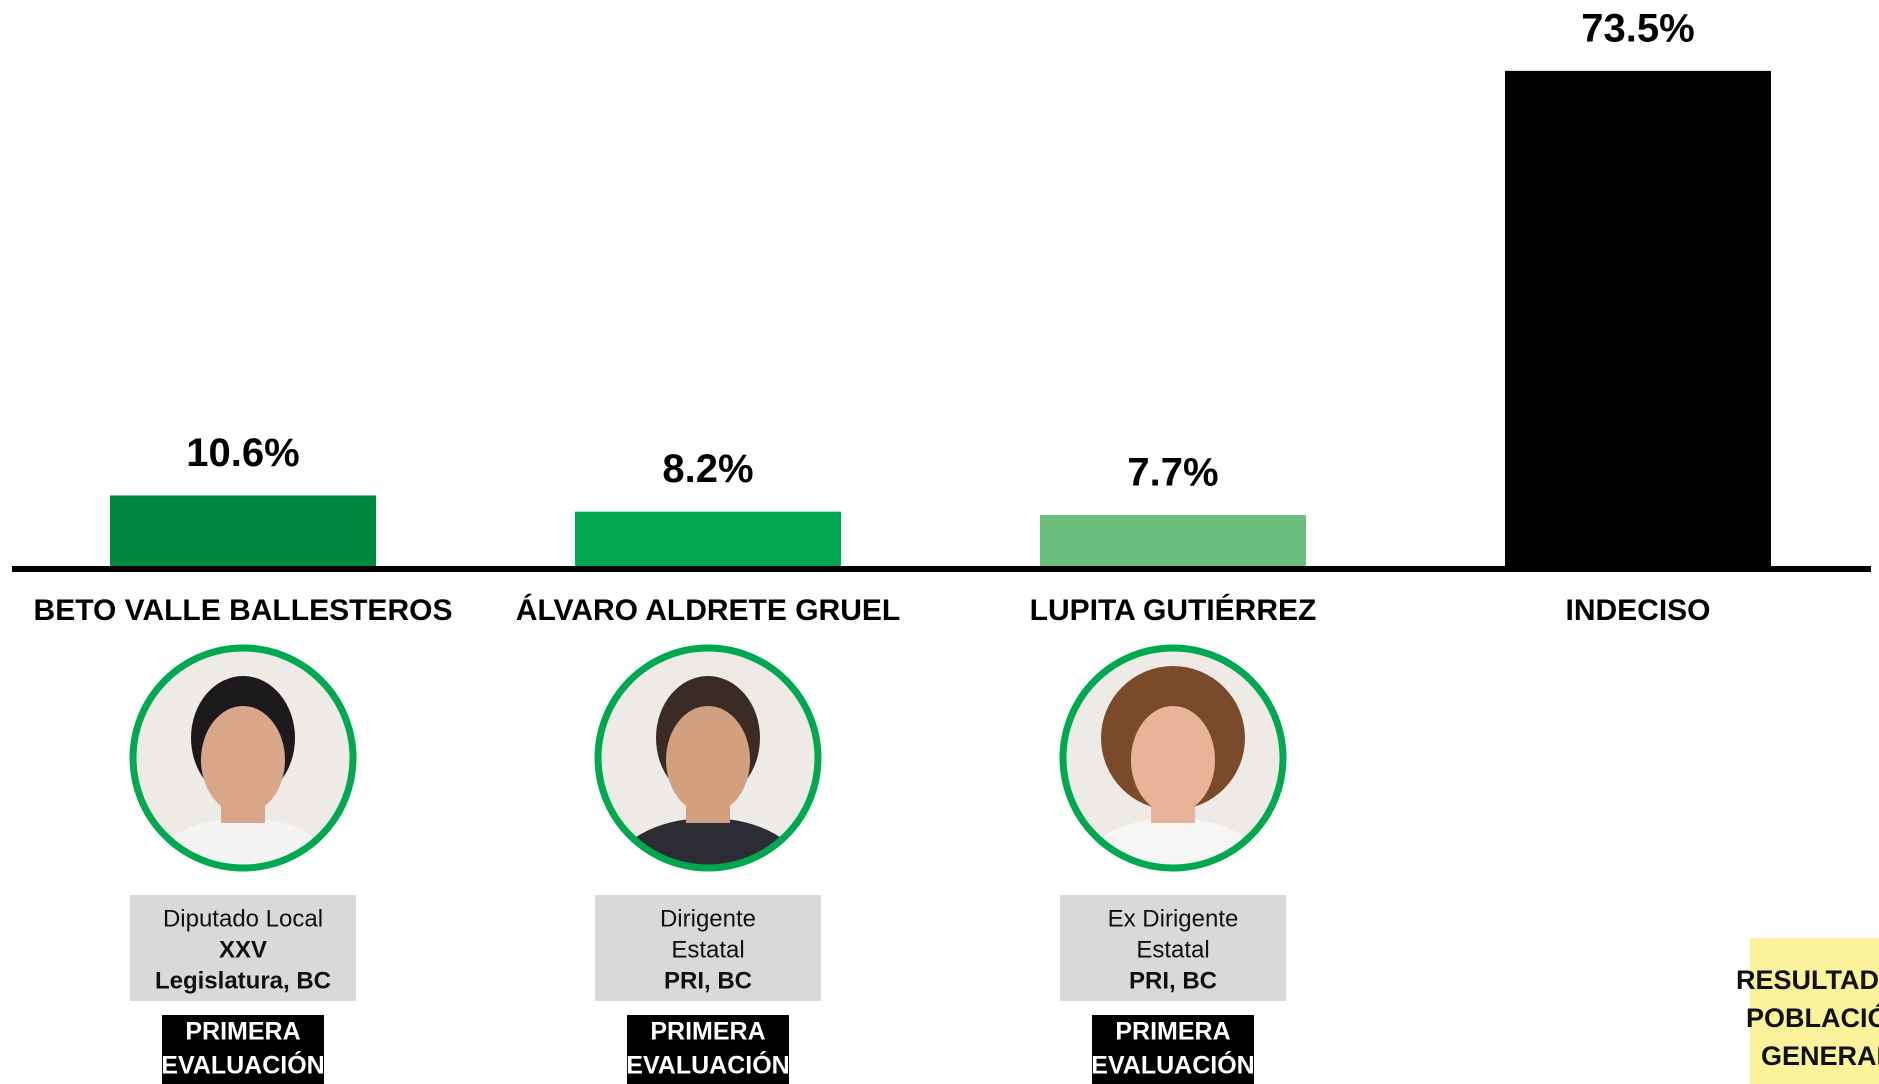 Image resolution: width=1879 pixels, height=1084 pixels. Describe the element at coordinates (708, 610) in the screenshot. I see `category-label: ÁLVARO ALDRETE GRUEL` at that location.